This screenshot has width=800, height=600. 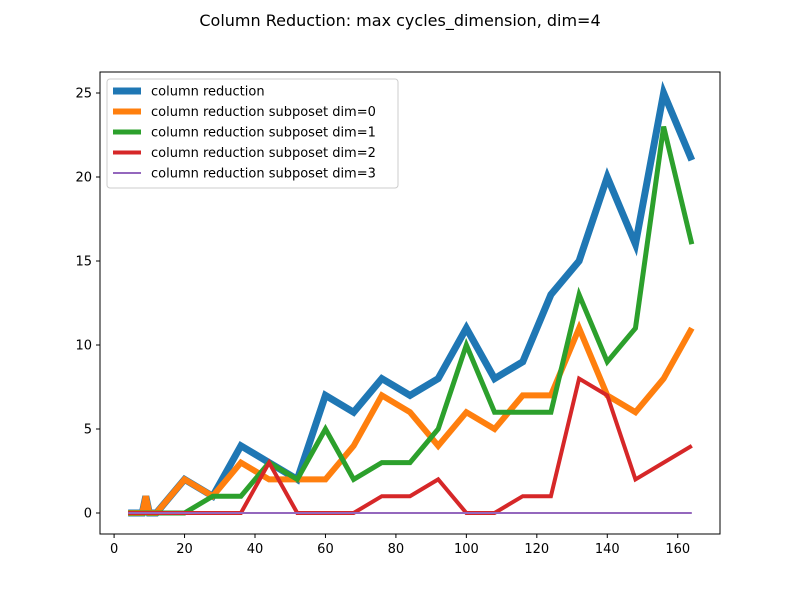 What do you see at coordinates (255, 549) in the screenshot?
I see `x-tick-label: 40` at bounding box center [255, 549].